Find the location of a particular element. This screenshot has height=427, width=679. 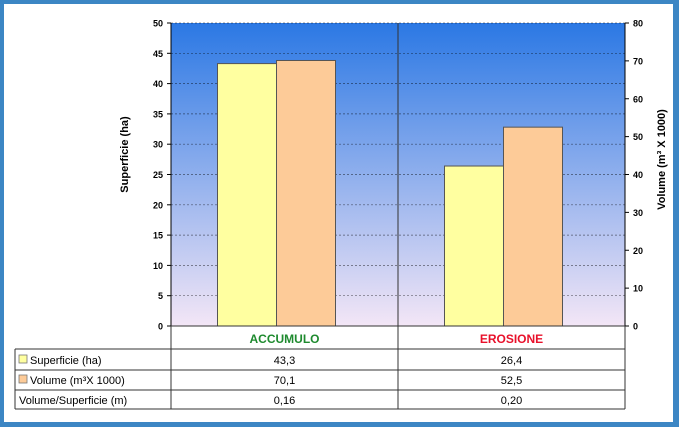

category-label-erosione: EROSIONE is located at coordinates (511, 339).